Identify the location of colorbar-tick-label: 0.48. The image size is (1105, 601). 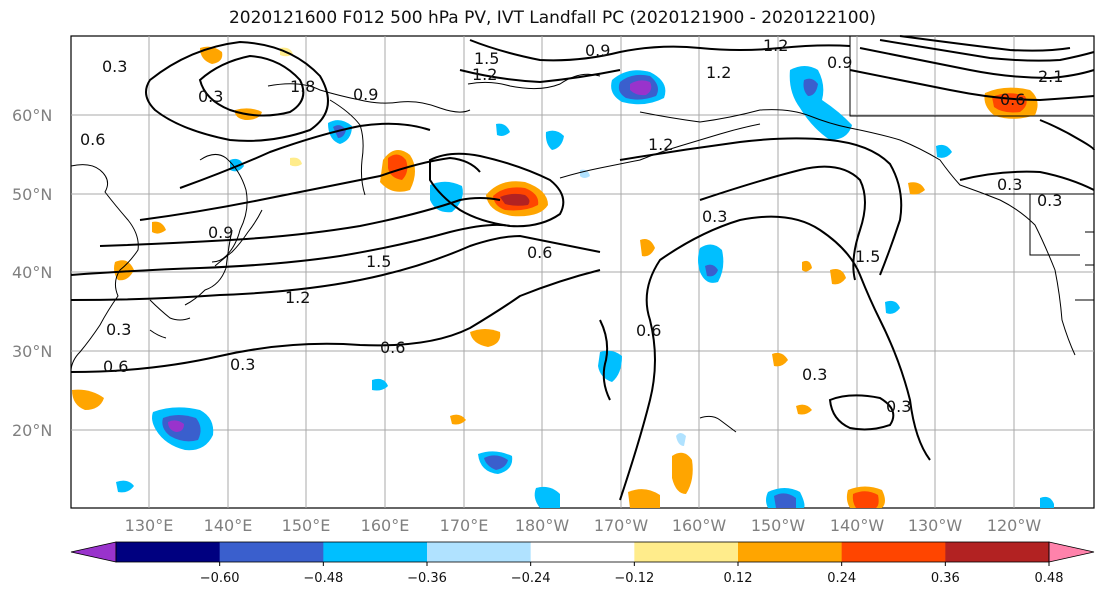
(1049, 578).